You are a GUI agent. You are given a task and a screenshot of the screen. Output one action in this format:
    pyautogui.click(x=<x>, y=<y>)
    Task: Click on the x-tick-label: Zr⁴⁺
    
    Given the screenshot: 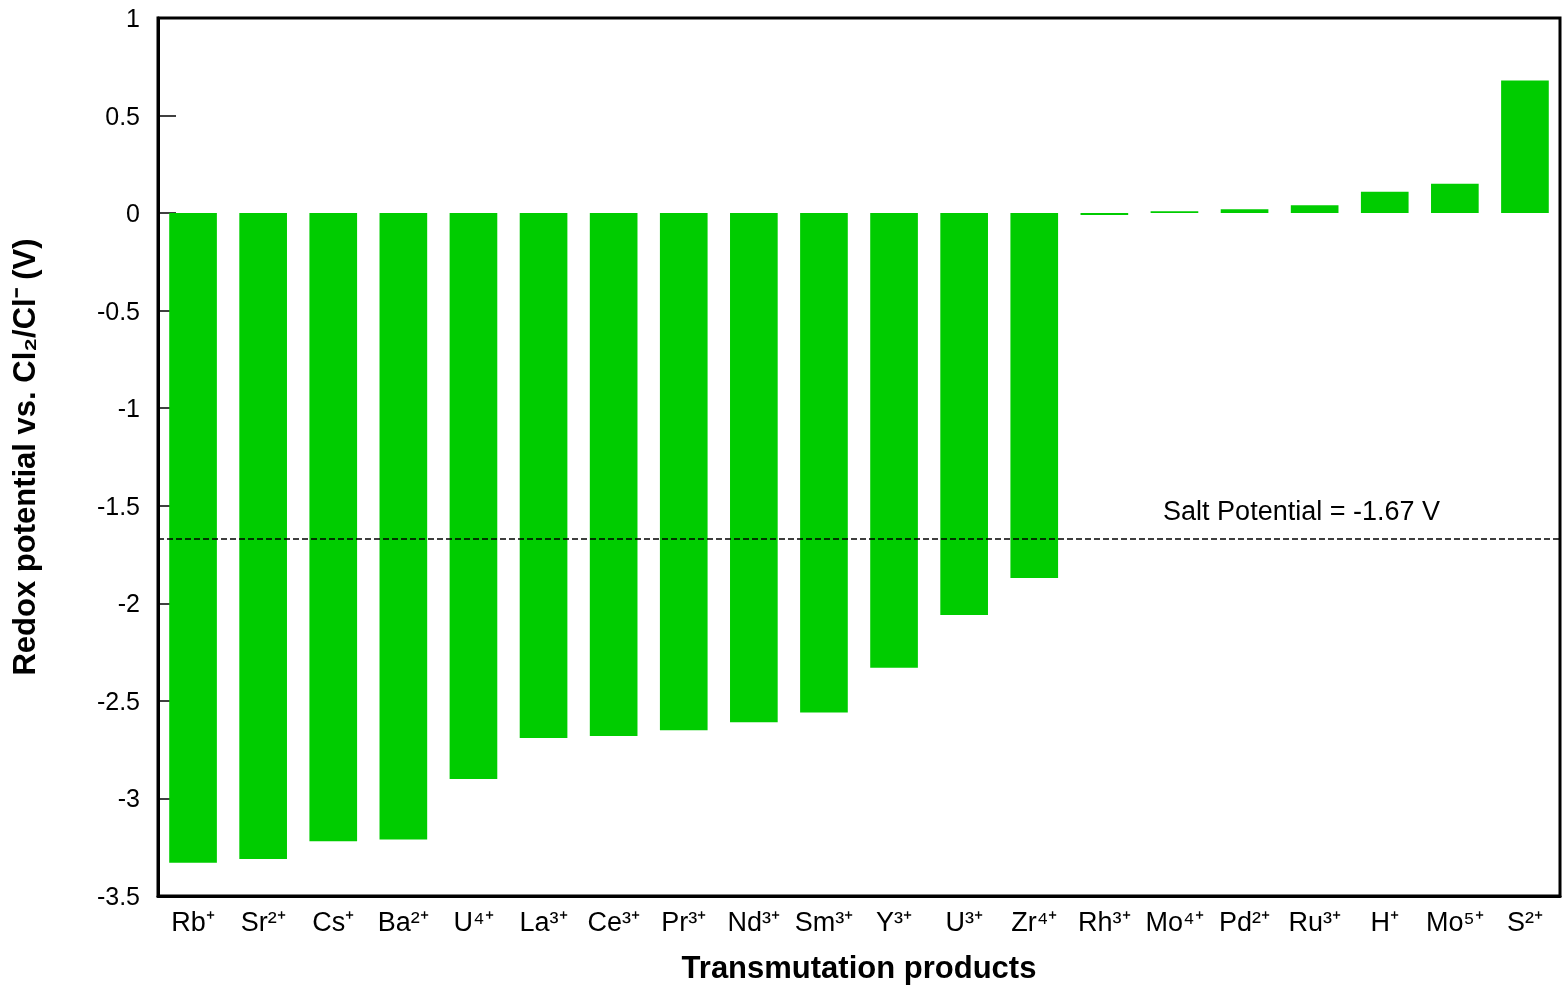 What is the action you would take?
    pyautogui.click(x=1034, y=921)
    